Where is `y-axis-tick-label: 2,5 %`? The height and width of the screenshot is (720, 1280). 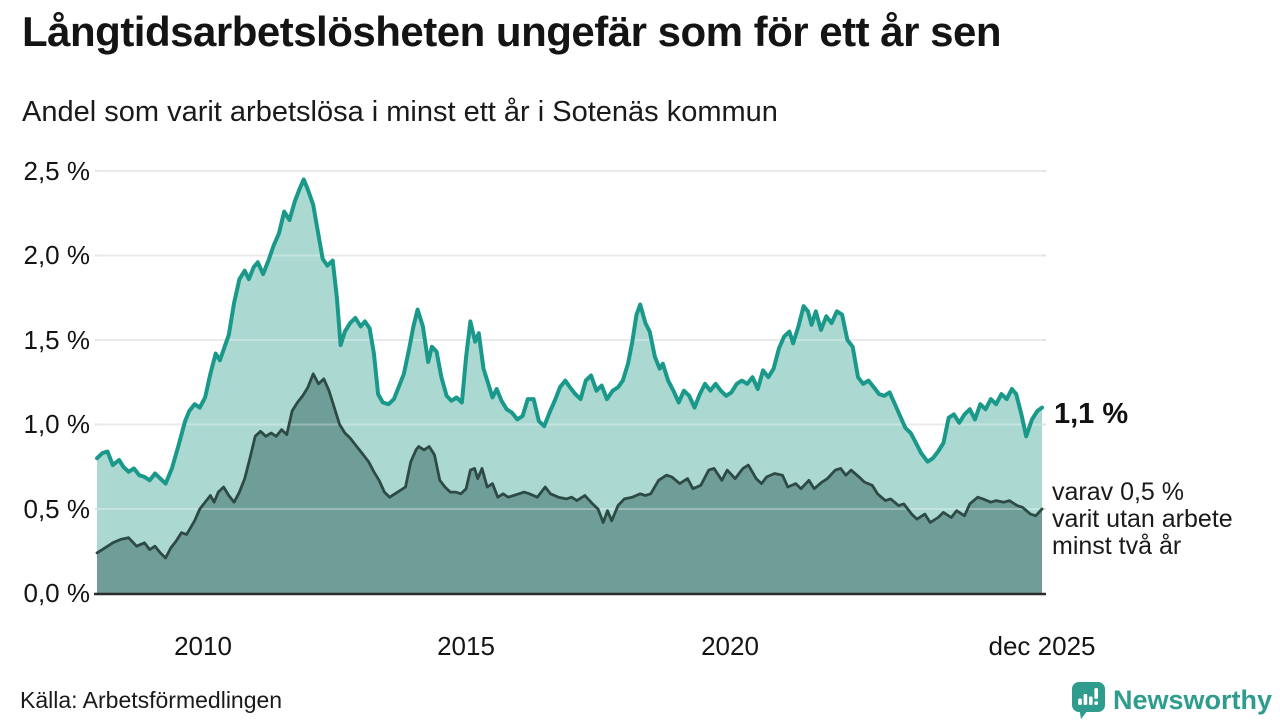 y-axis-tick-label: 2,5 % is located at coordinates (57, 171).